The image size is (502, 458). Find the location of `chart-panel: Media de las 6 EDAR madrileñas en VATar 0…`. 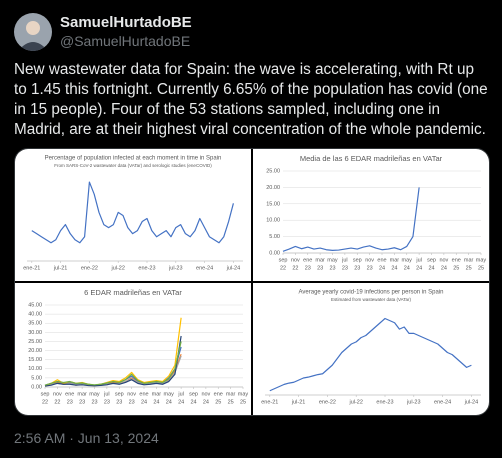

chart-panel: Media de las 6 EDAR madrileñas en VATar 0… is located at coordinates (371, 215).